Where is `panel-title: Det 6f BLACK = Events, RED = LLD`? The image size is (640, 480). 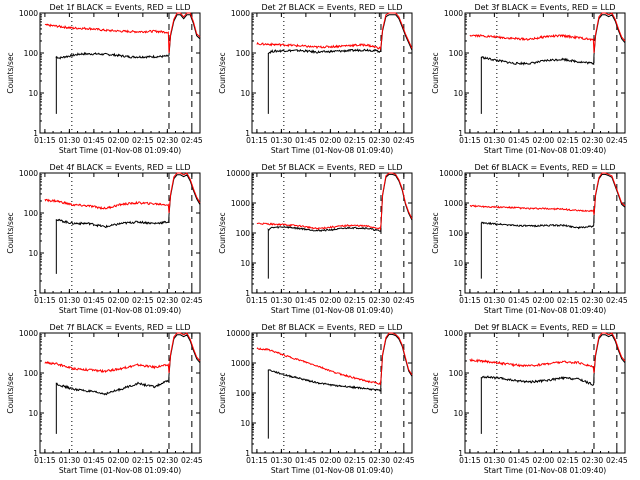
panel-title: Det 6f BLACK = Events, RED = LLD is located at coordinates (544, 167).